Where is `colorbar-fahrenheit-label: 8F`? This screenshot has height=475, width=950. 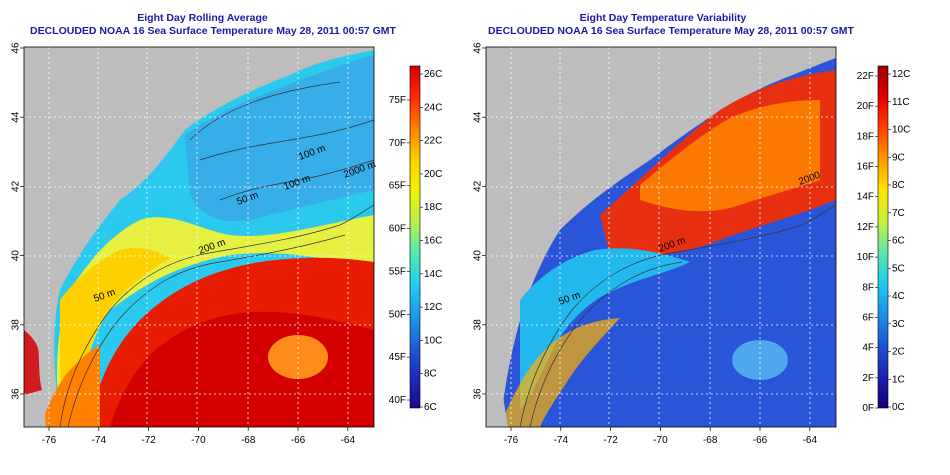
colorbar-fahrenheit-label: 8F is located at coordinates (868, 287).